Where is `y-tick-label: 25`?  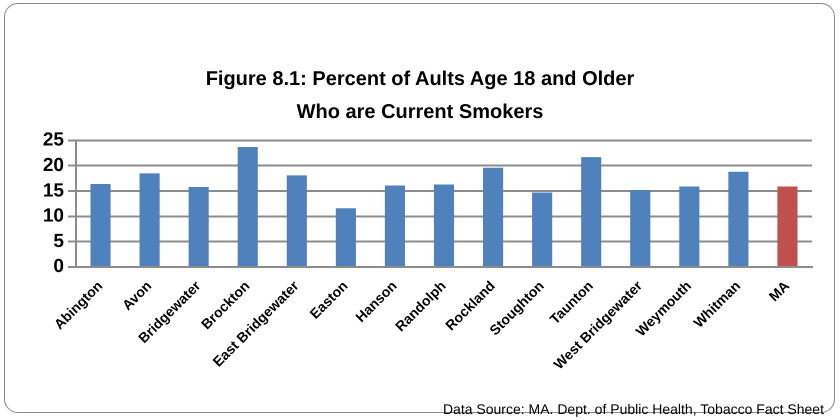 y-tick-label: 25 is located at coordinates (53, 140).